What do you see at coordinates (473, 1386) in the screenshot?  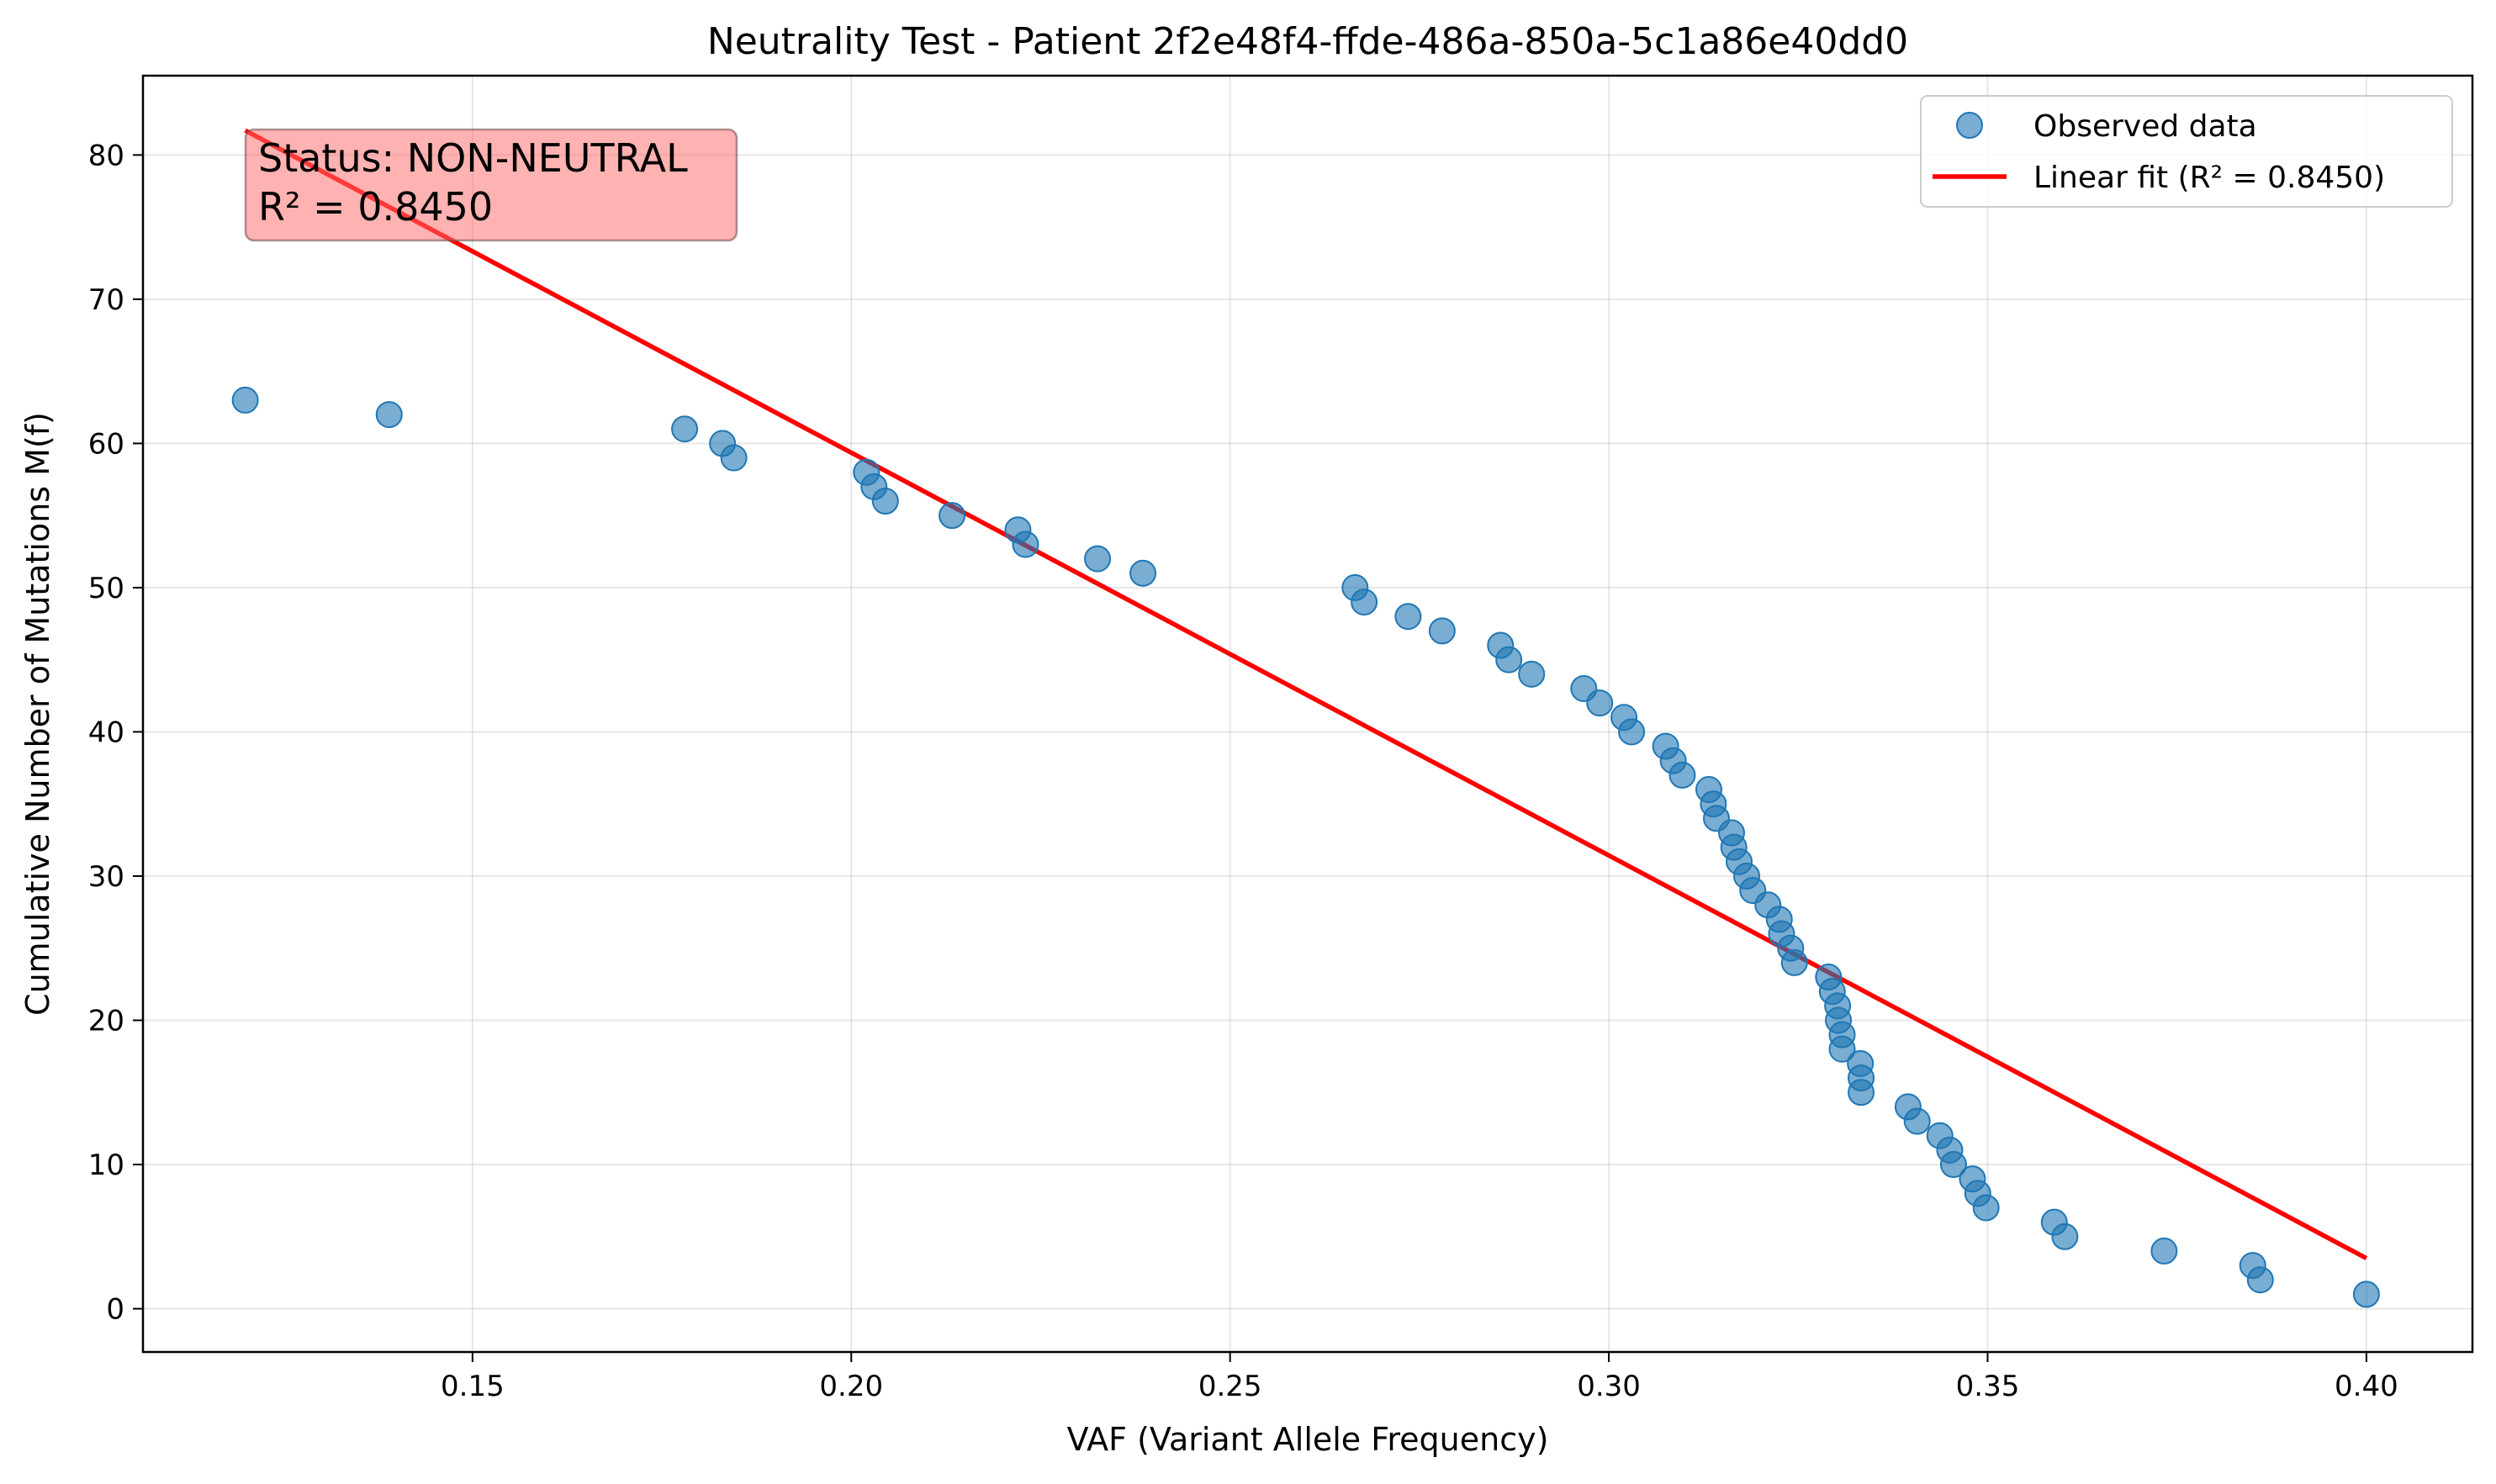 I see `x-tick-label: 0.15` at bounding box center [473, 1386].